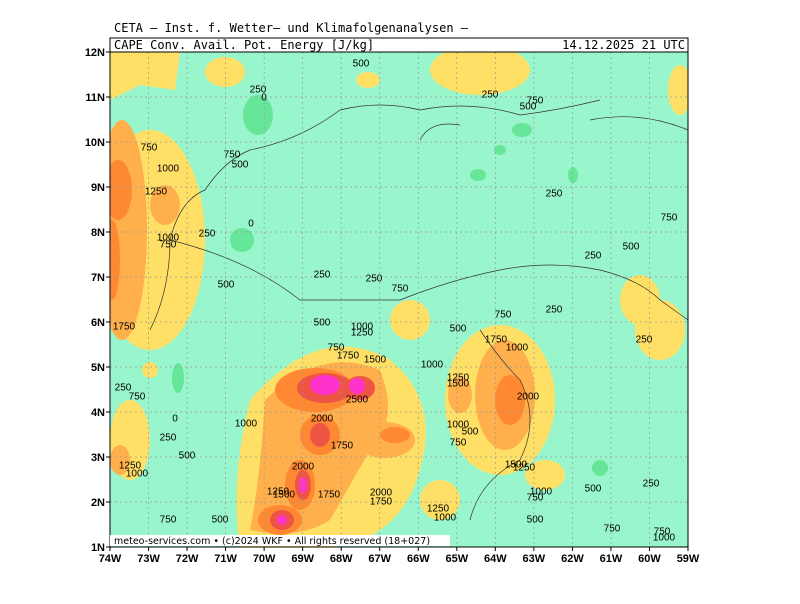 Image resolution: width=800 pixels, height=604 pixels. Describe the element at coordinates (98, 458) in the screenshot. I see `lat-label: 3N` at that location.